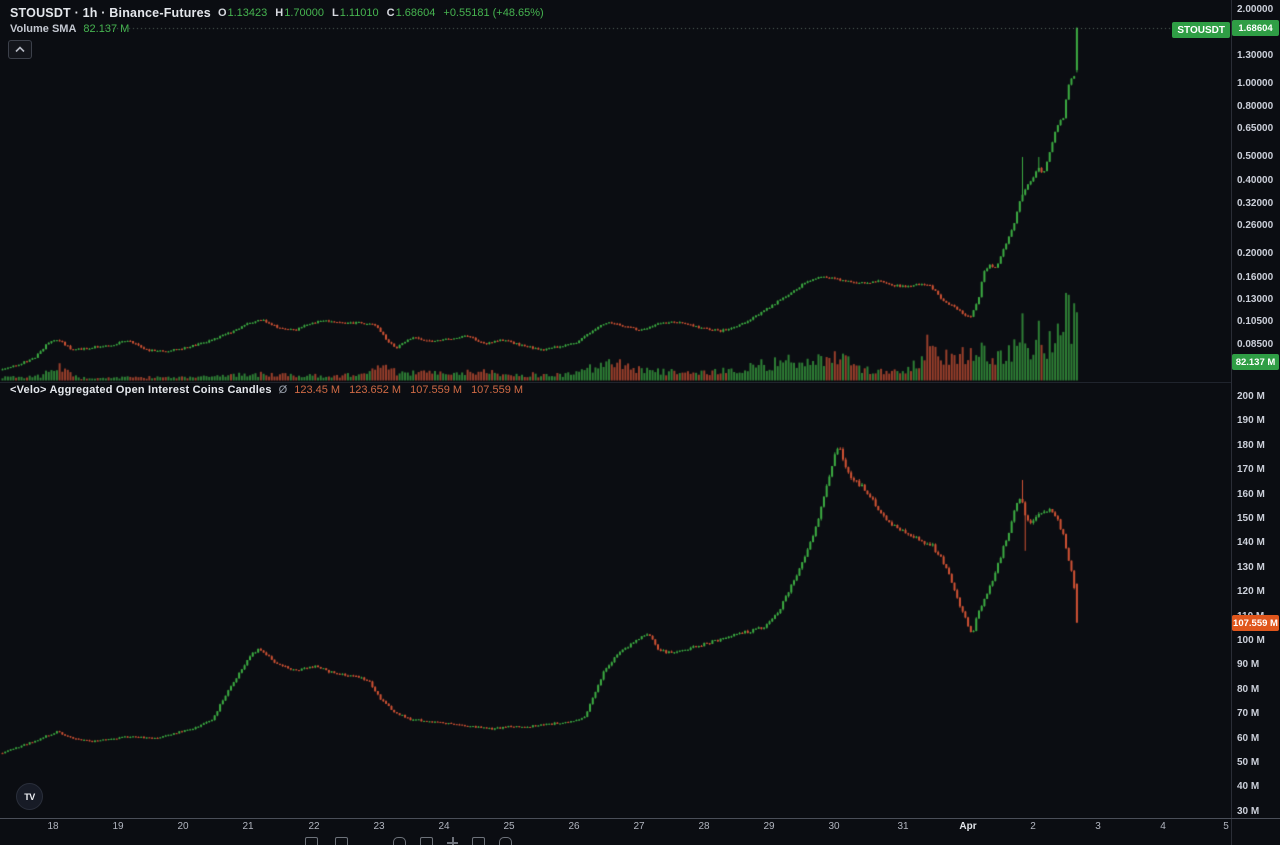 The image size is (1280, 845). What do you see at coordinates (1255, 9) in the screenshot?
I see `price-axis-tick: 2.00000` at bounding box center [1255, 9].